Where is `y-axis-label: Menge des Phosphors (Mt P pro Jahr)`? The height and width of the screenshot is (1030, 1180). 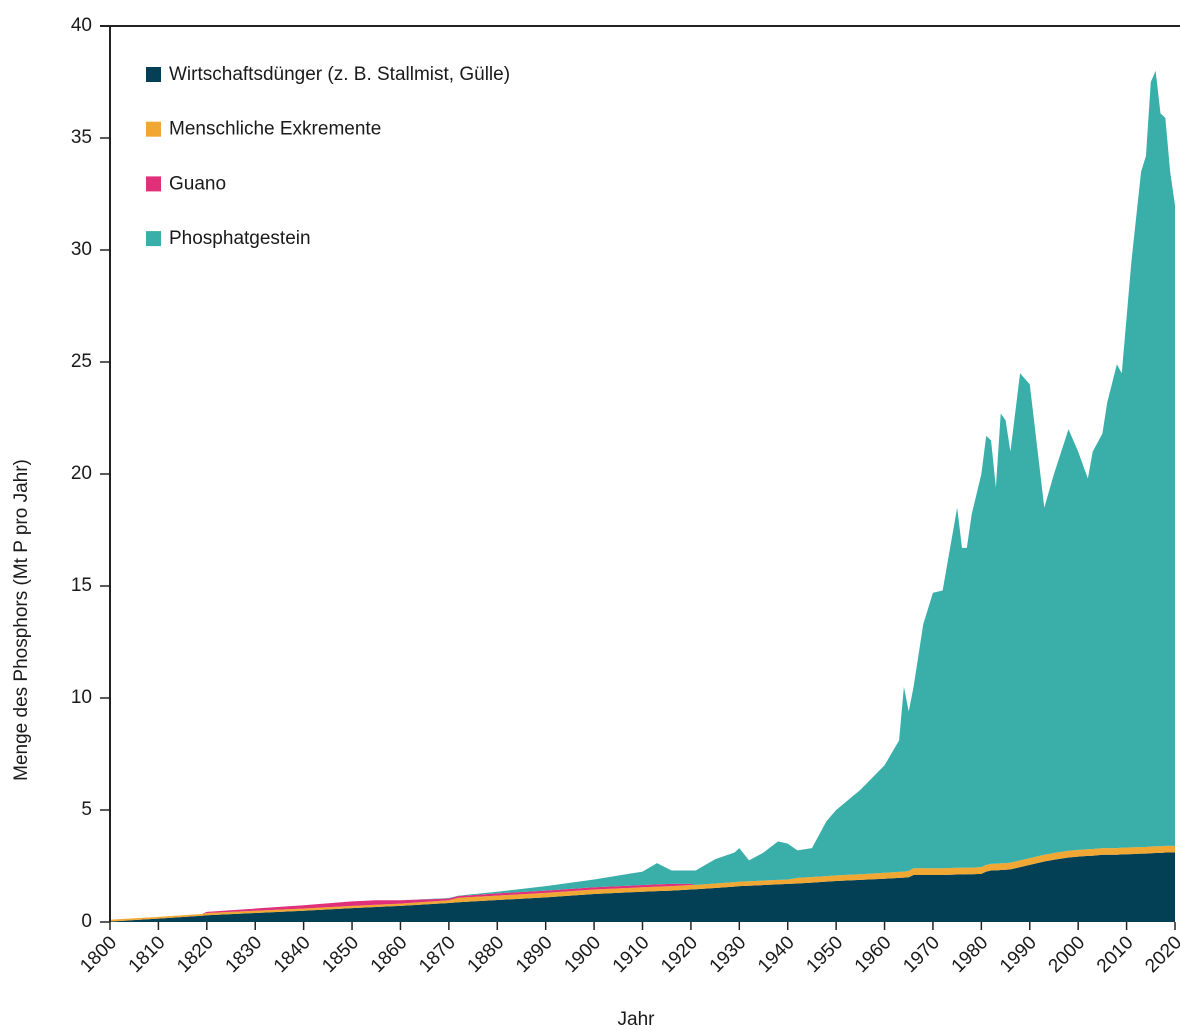
y-axis-label: Menge des Phosphors (Mt P pro Jahr) is located at coordinates (21, 620).